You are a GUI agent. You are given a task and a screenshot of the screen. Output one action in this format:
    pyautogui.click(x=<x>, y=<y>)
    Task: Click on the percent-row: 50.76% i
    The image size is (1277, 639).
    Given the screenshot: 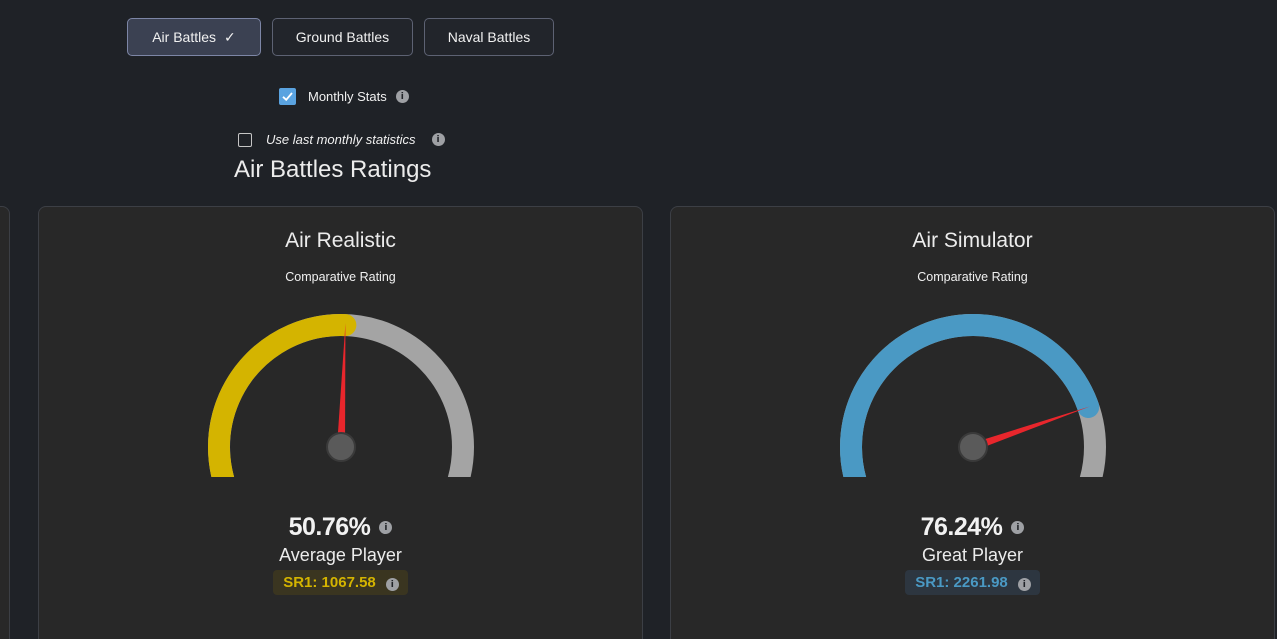 What is the action you would take?
    pyautogui.click(x=340, y=527)
    